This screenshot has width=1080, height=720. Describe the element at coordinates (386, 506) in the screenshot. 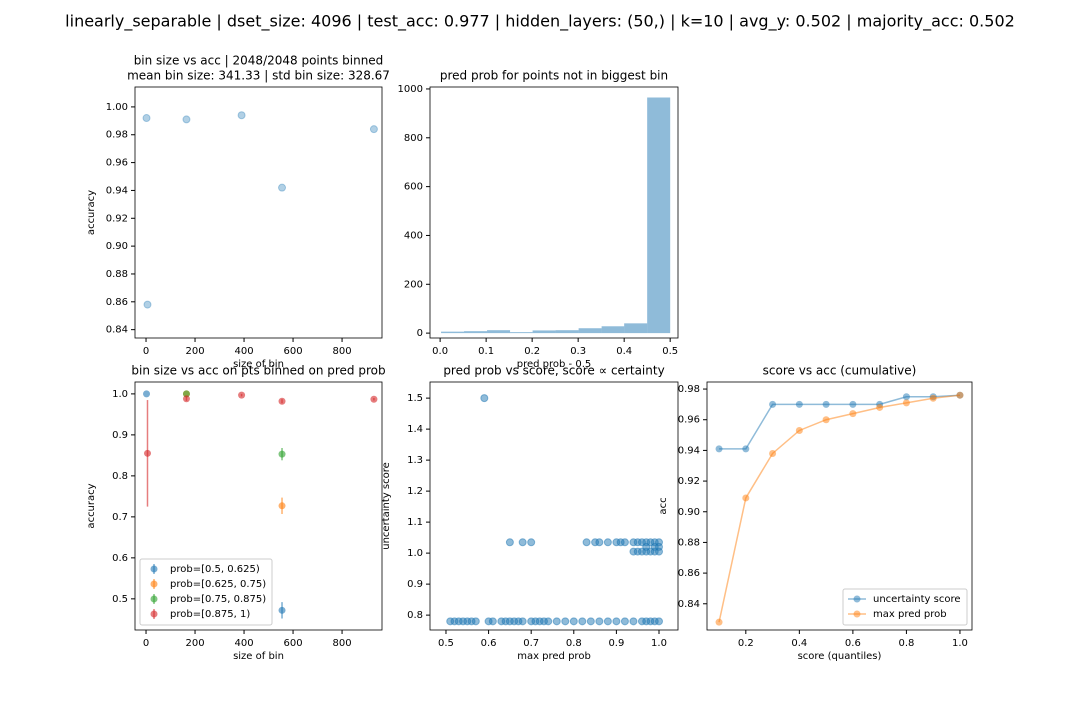

I see `y-axis-label: uncertainty score` at that location.